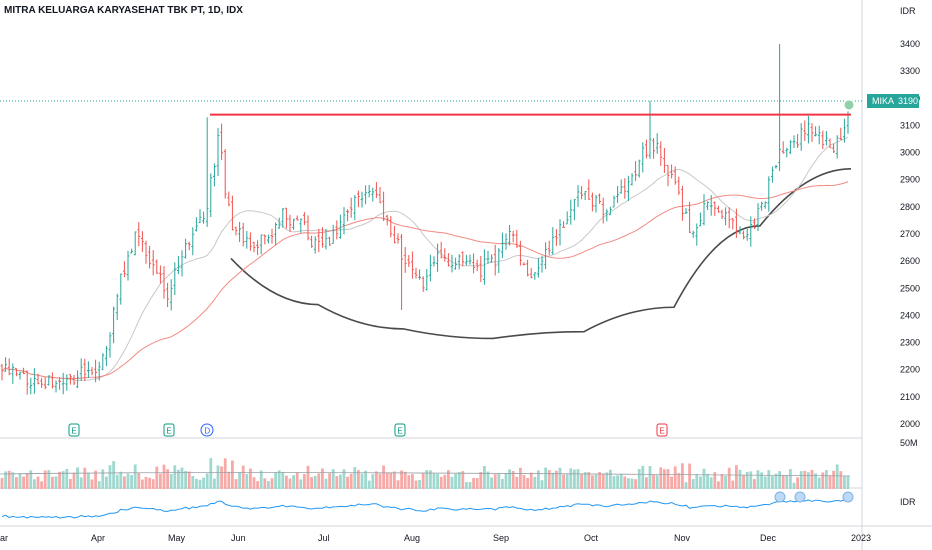  Describe the element at coordinates (910, 315) in the screenshot. I see `price-tick-label: 2400` at that location.